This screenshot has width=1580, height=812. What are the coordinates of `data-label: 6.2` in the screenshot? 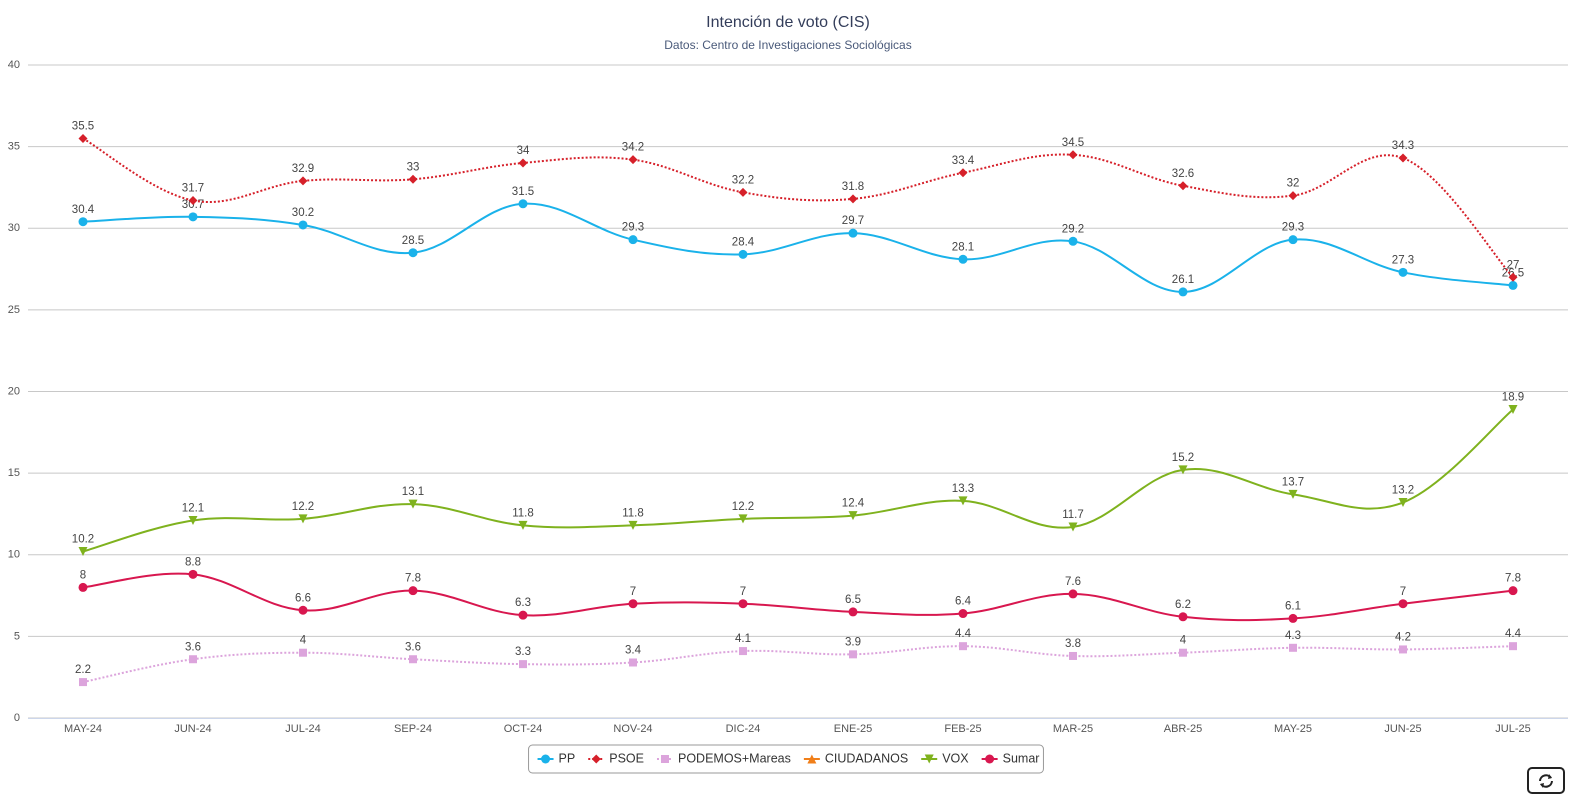 It's located at (1183, 605).